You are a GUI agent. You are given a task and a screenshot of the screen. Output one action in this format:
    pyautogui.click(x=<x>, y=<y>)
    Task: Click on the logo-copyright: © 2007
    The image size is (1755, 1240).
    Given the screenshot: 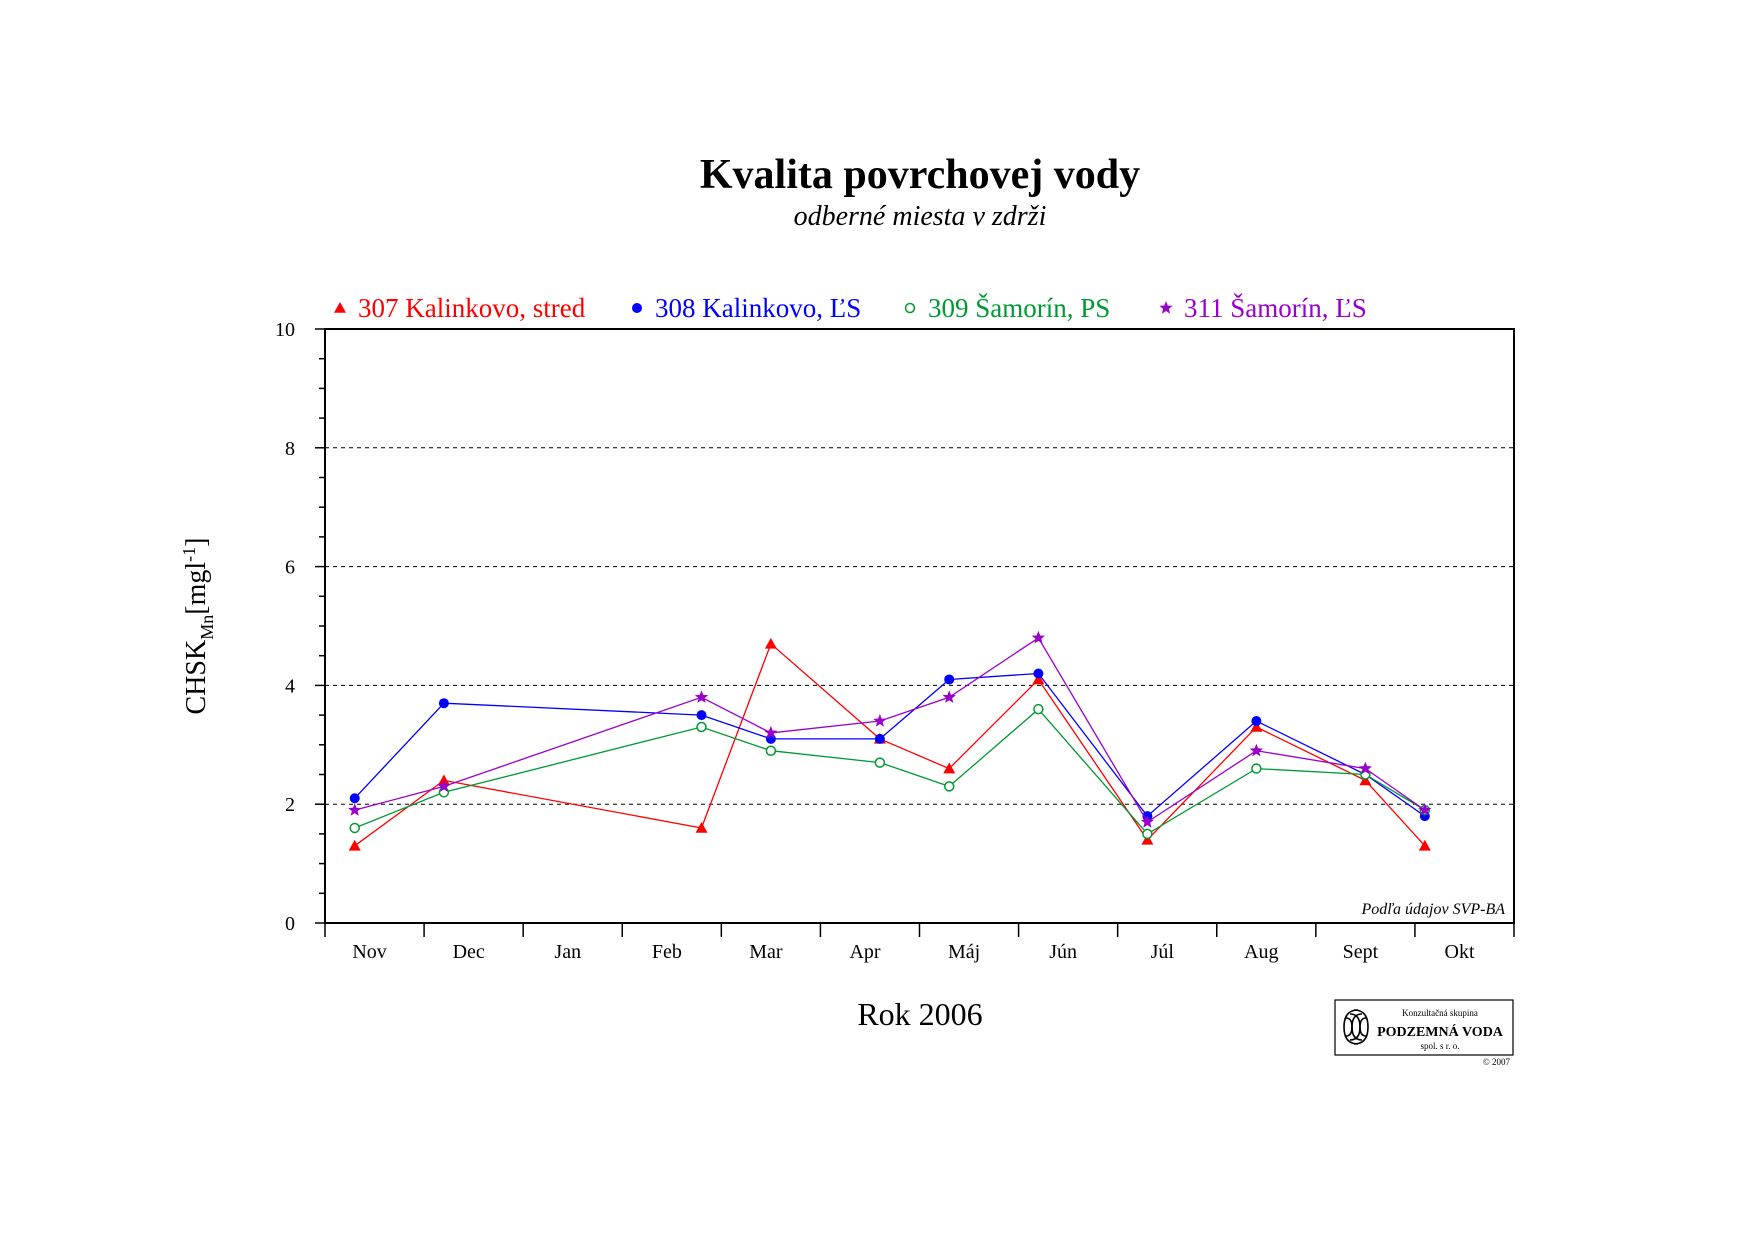 What is the action you would take?
    pyautogui.click(x=1497, y=1062)
    